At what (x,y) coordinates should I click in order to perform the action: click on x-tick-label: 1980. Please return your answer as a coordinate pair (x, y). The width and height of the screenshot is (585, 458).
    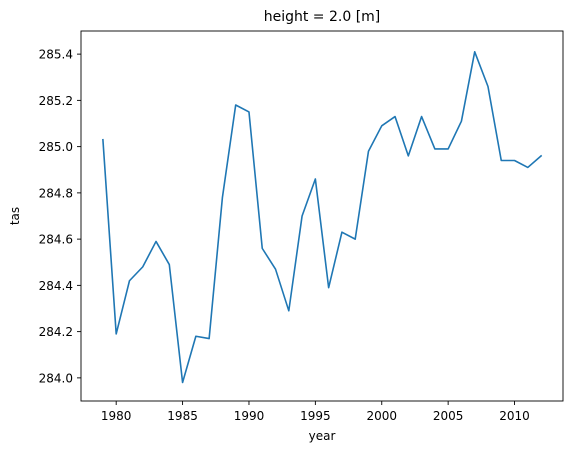
    Looking at the image, I should click on (116, 416).